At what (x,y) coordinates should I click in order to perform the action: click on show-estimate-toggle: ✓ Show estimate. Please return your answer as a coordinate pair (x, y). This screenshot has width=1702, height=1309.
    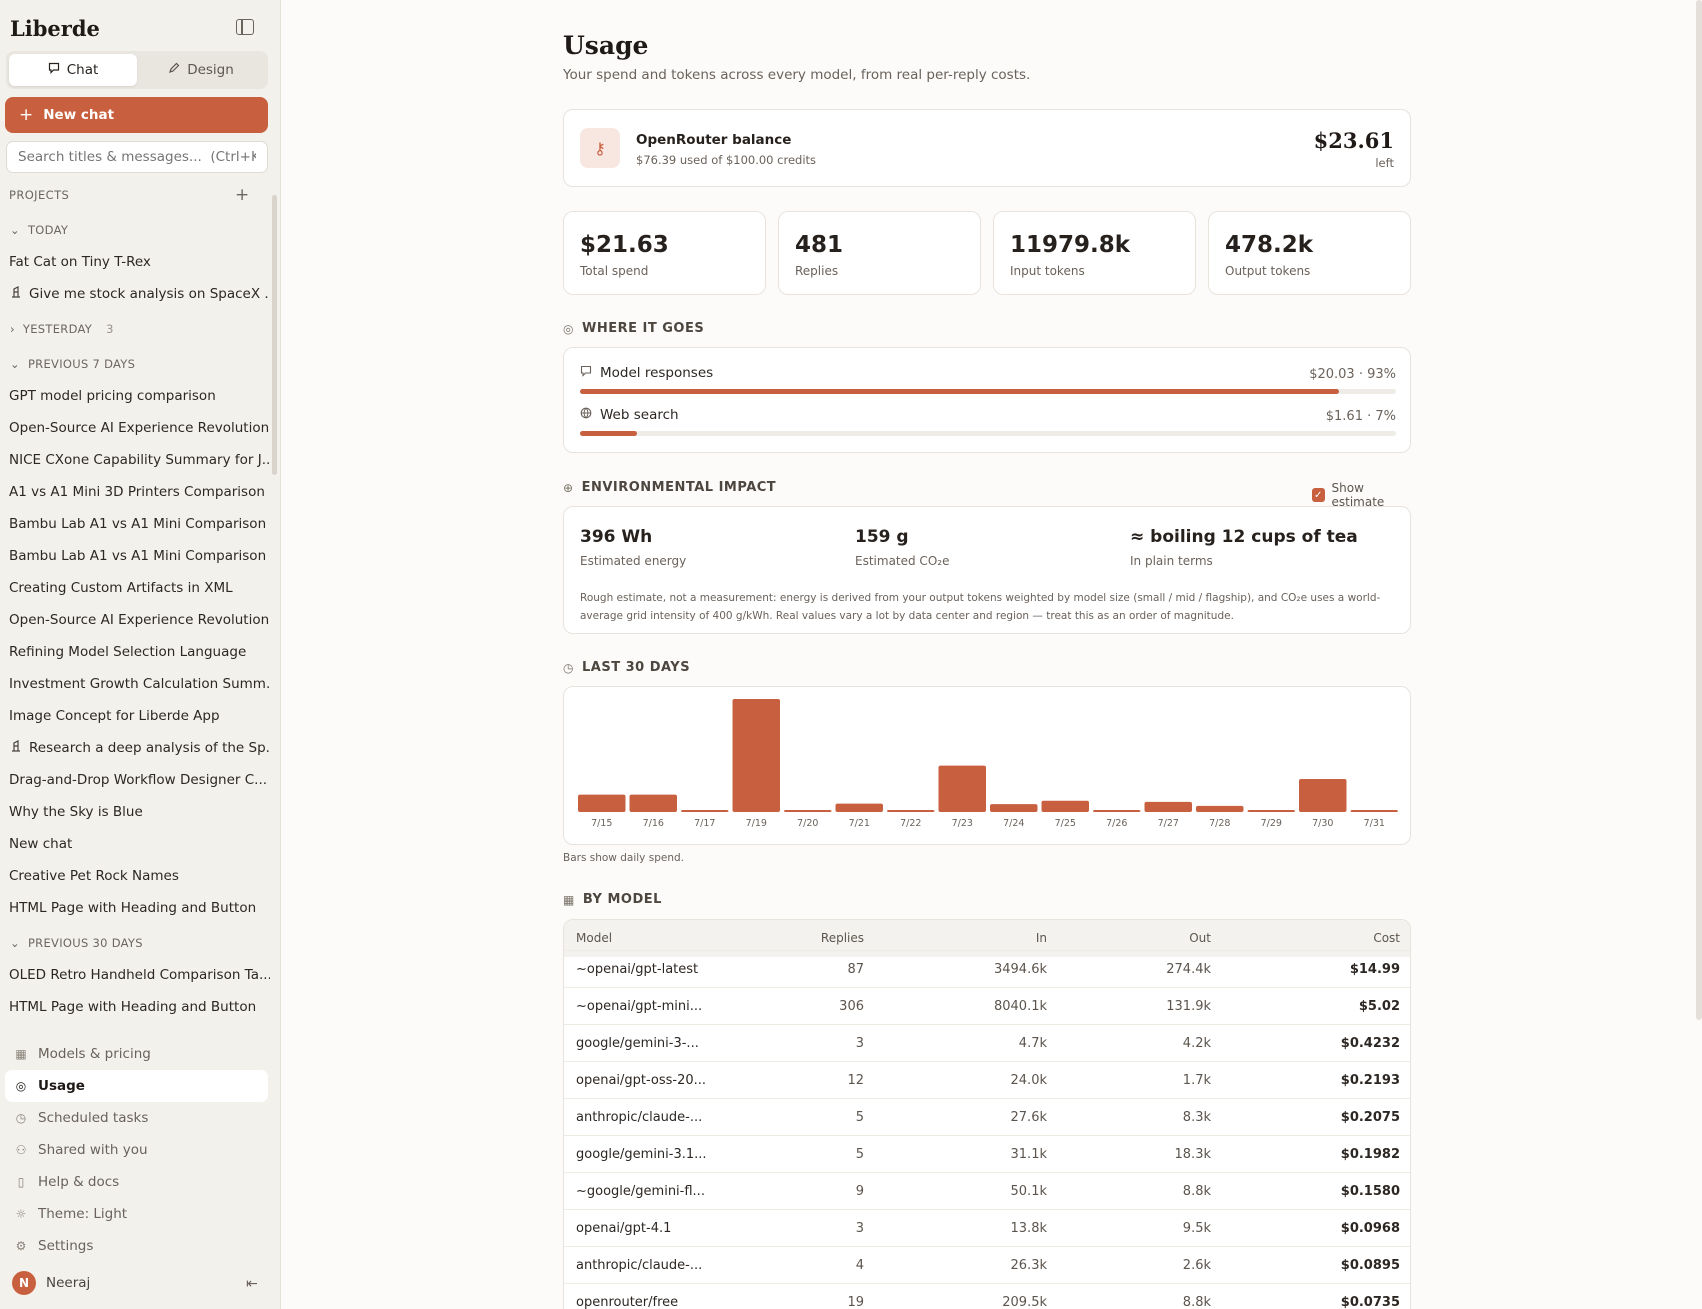
    Looking at the image, I should click on (1361, 495).